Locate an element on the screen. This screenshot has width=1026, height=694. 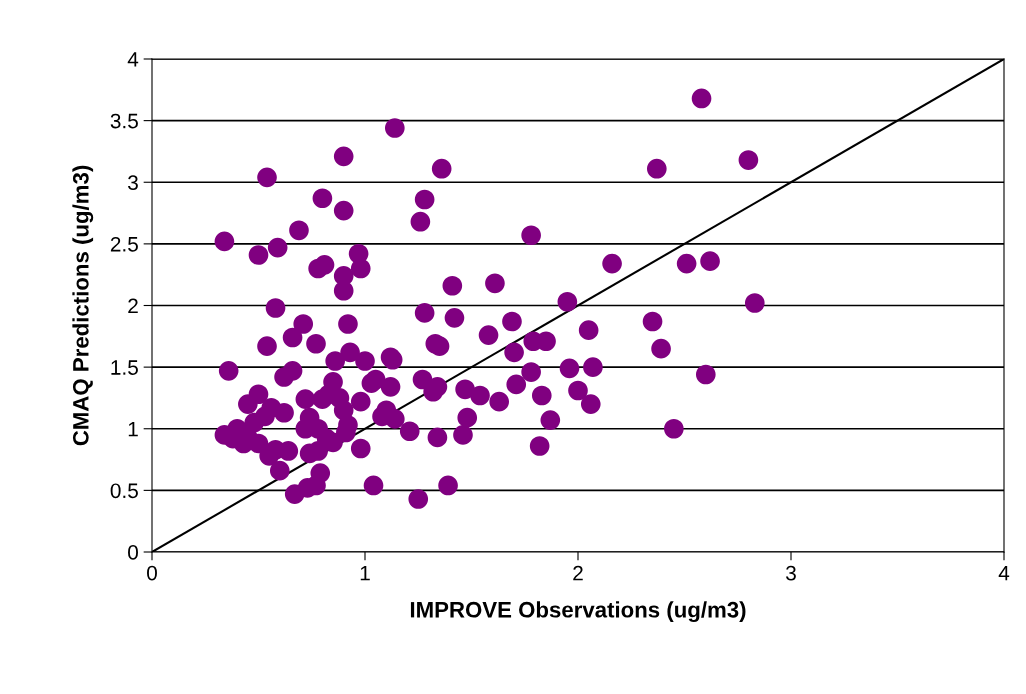
y-tick-label: 2 is located at coordinates (133, 306).